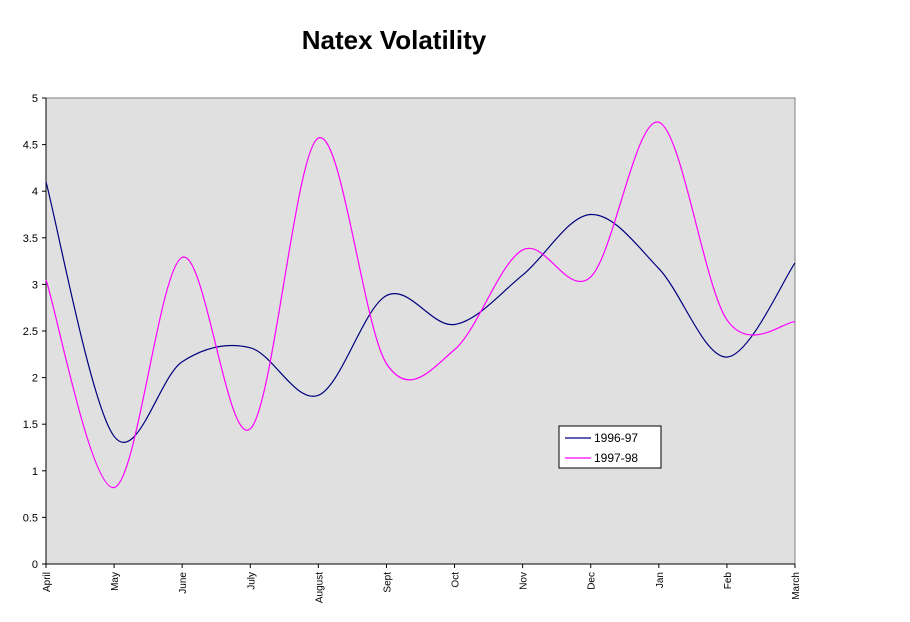 The height and width of the screenshot is (622, 910). I want to click on legend: 1996-97 1997-98, so click(610, 447).